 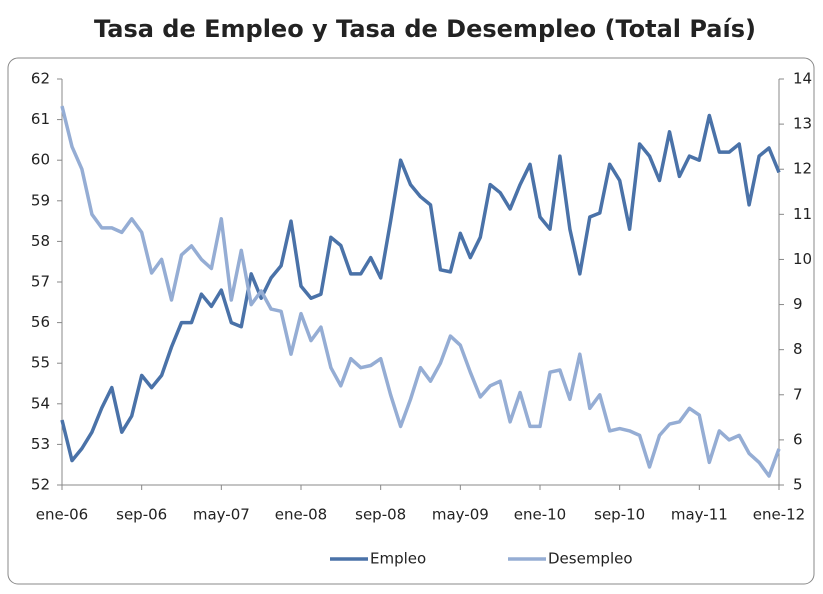 What do you see at coordinates (62, 515) in the screenshot?
I see `x-tick-label: ene-06` at bounding box center [62, 515].